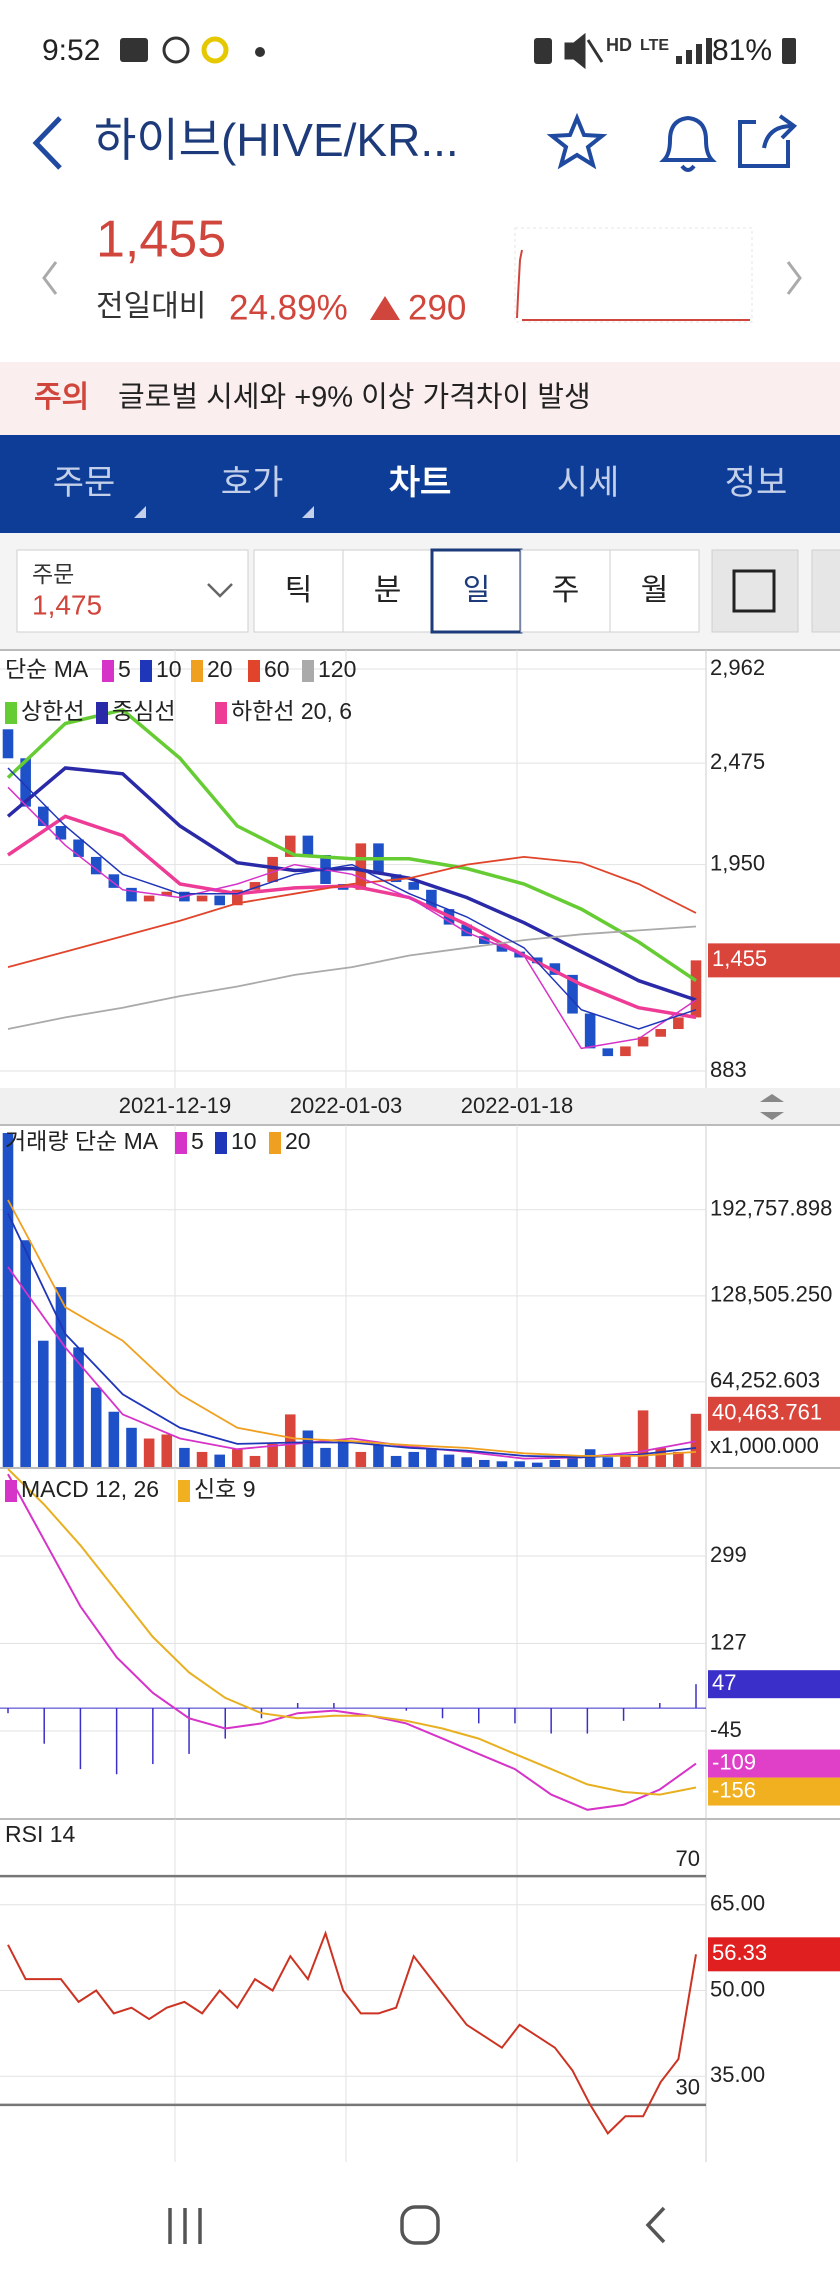 Image resolution: width=840 pixels, height=2289 pixels. I want to click on date-row, so click(420, 1106).